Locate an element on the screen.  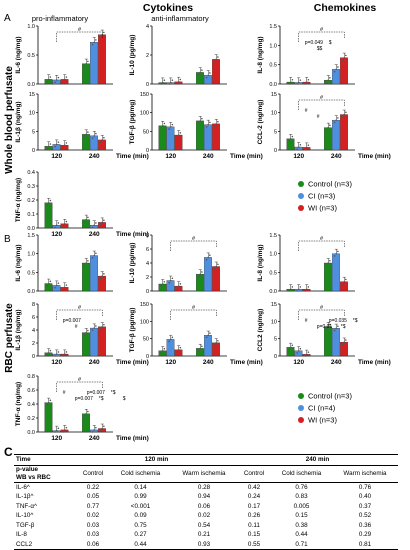
legend-marker is located at coordinates (301, 408).